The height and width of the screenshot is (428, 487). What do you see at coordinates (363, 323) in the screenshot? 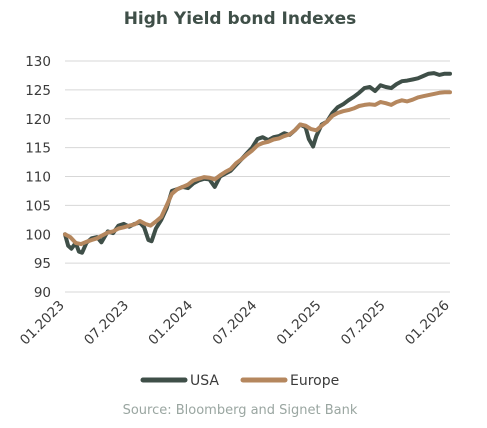
I see `x-tick-label: 07.2025` at bounding box center [363, 323].